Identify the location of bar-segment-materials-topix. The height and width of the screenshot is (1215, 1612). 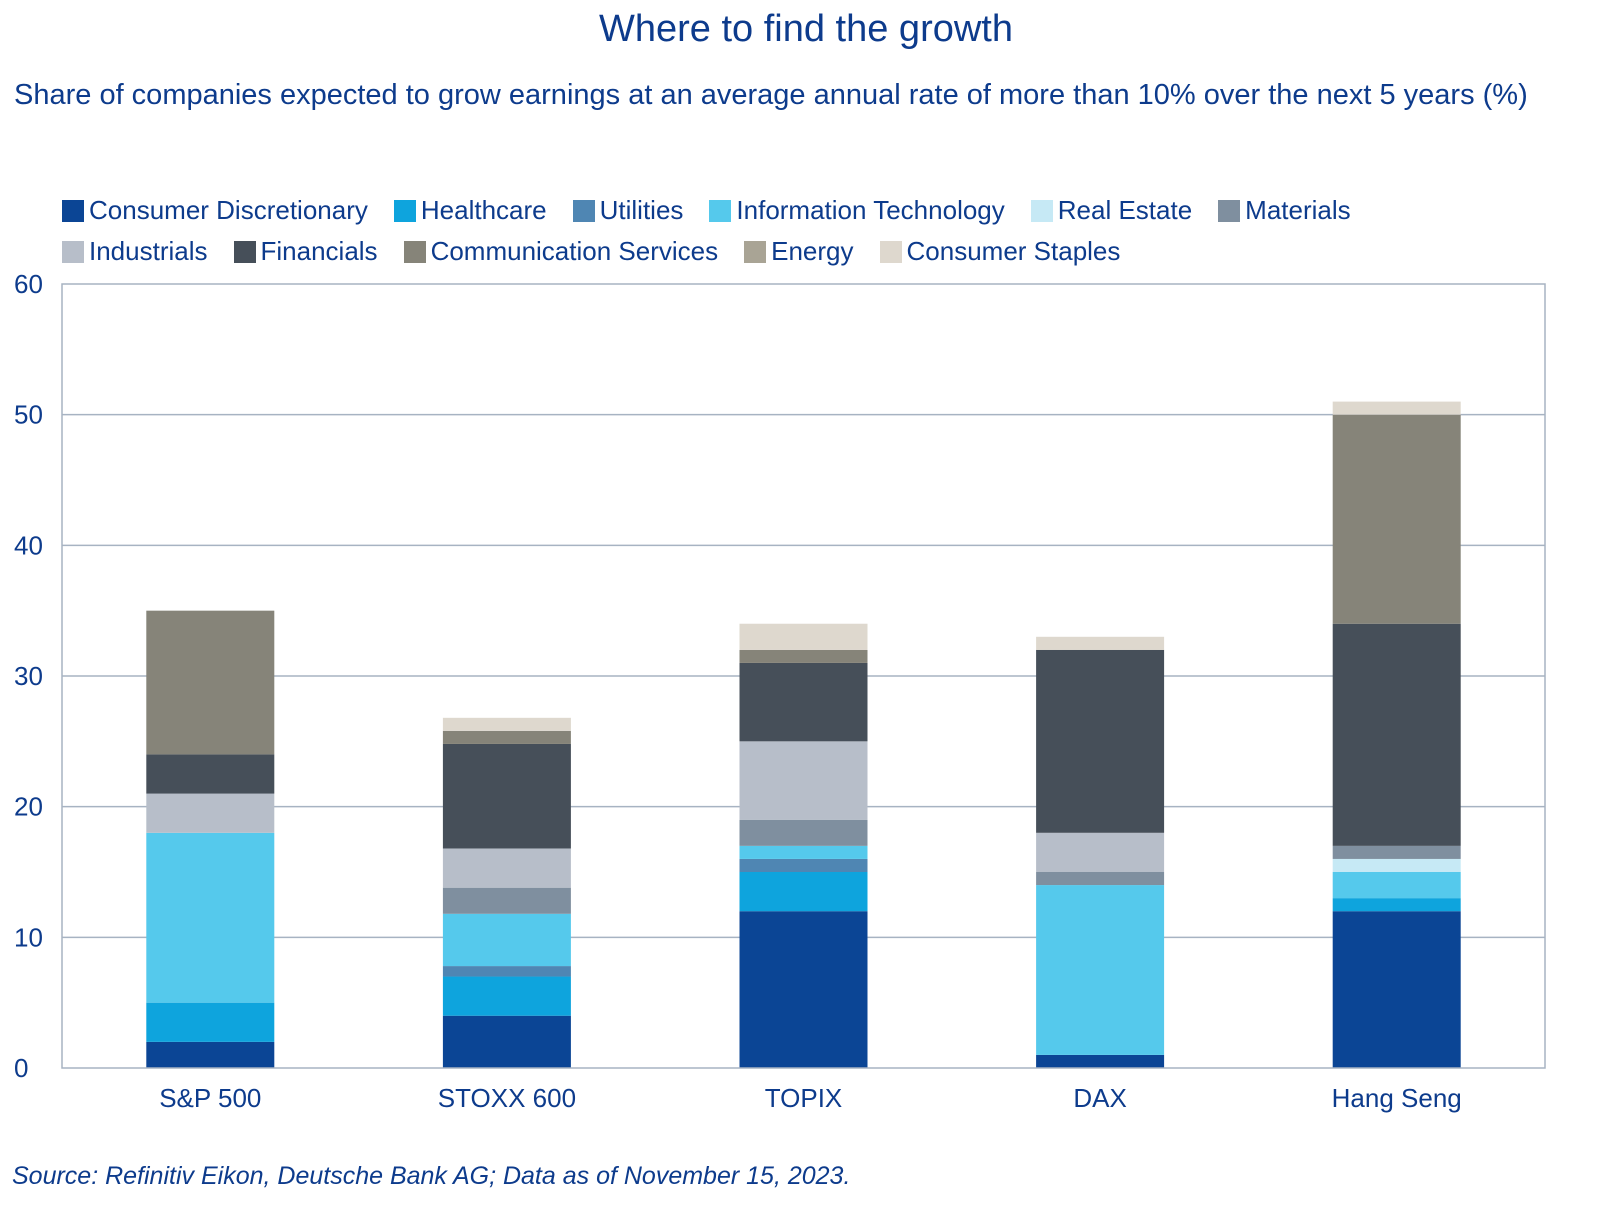
(803, 832).